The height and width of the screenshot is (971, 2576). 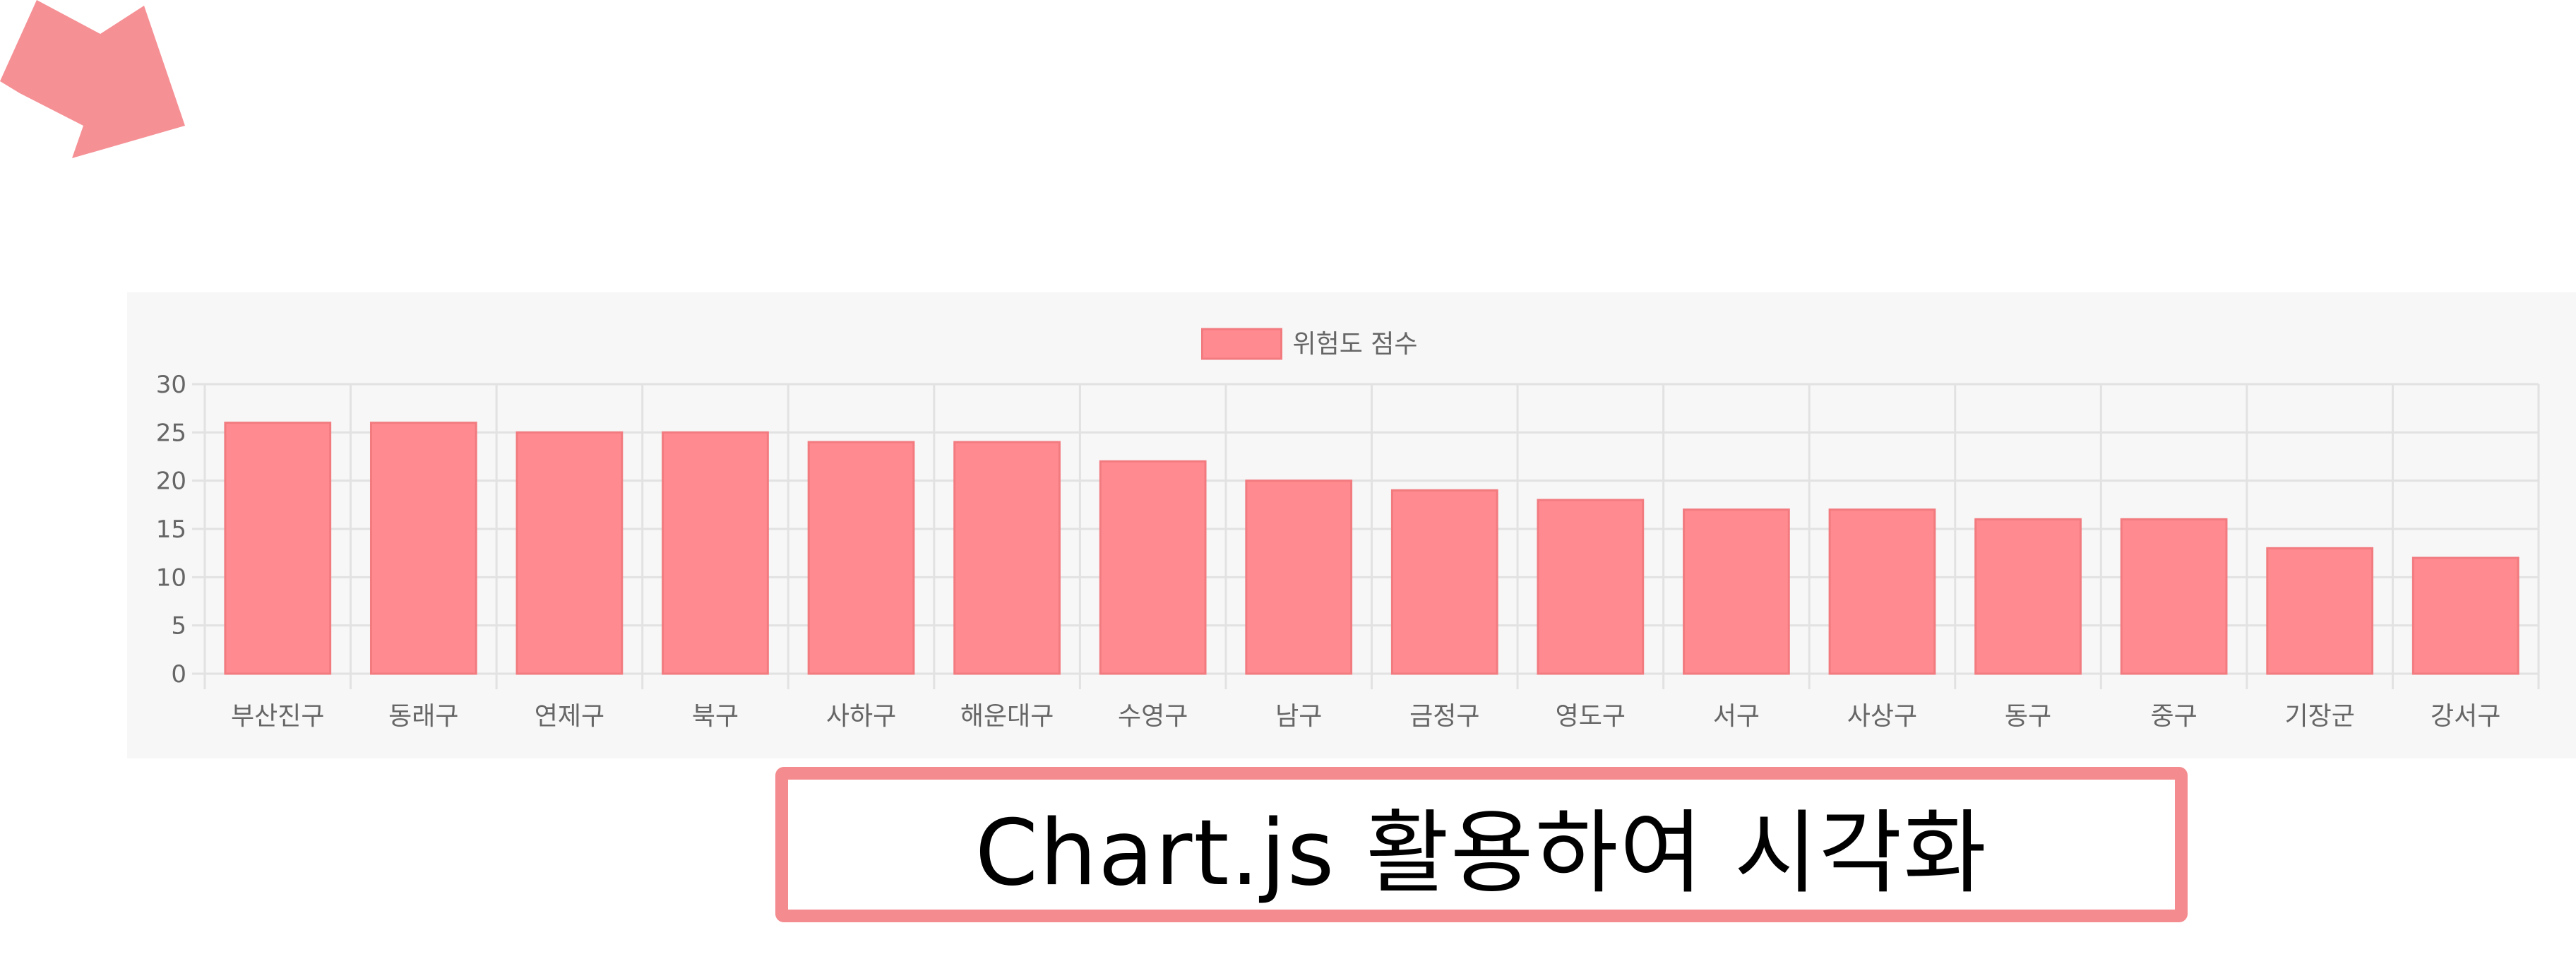 I want to click on y-tick-label: 0, so click(x=178, y=674).